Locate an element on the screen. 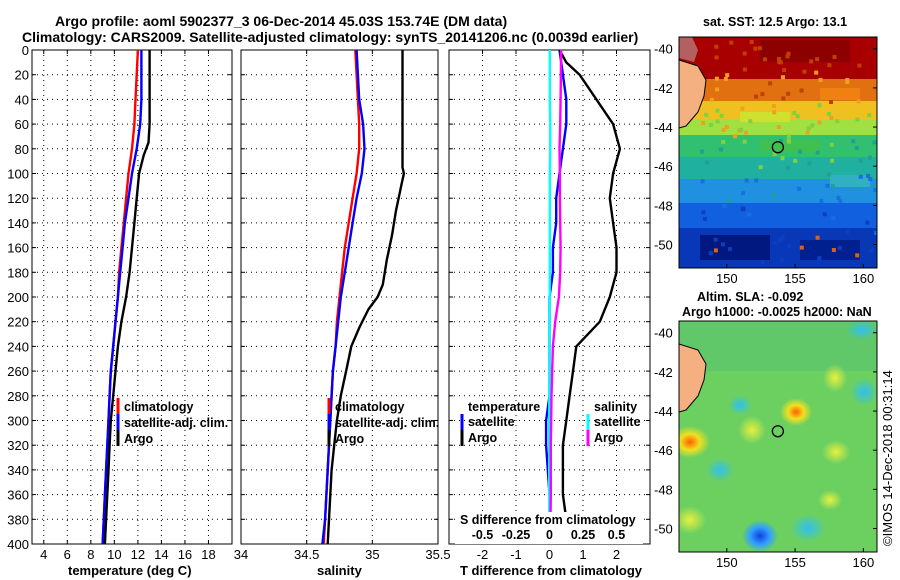 This screenshot has height=580, width=900. difference-xlabel: T difference from climatology is located at coordinates (551, 570).